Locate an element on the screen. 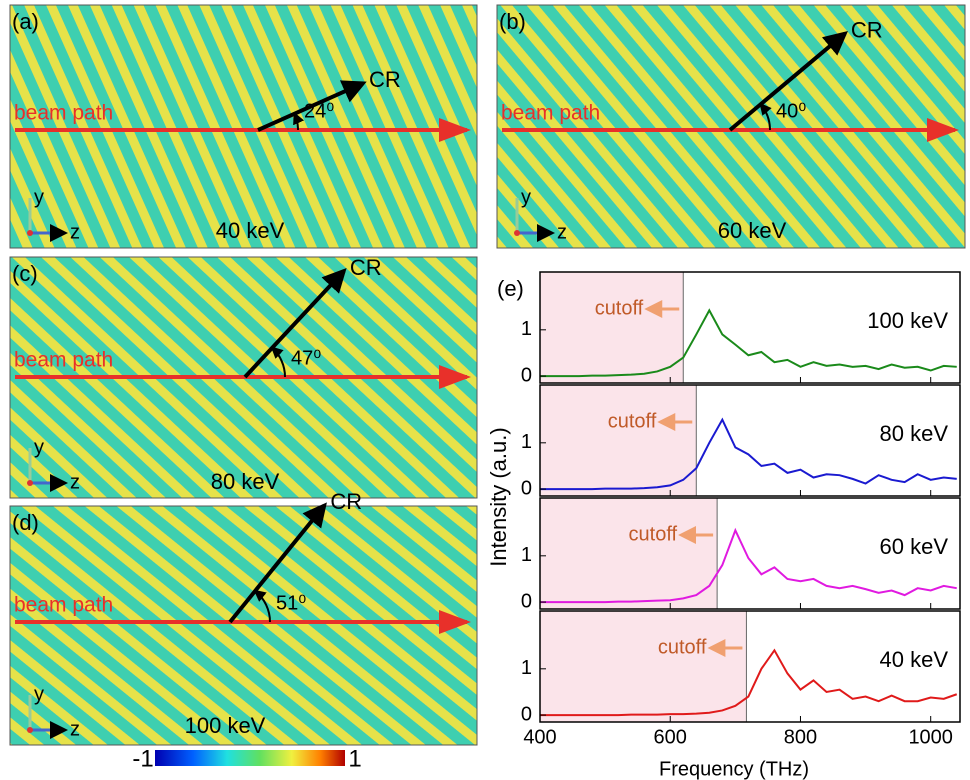 The image size is (970, 780). x-tick-label: 600 is located at coordinates (670, 737).